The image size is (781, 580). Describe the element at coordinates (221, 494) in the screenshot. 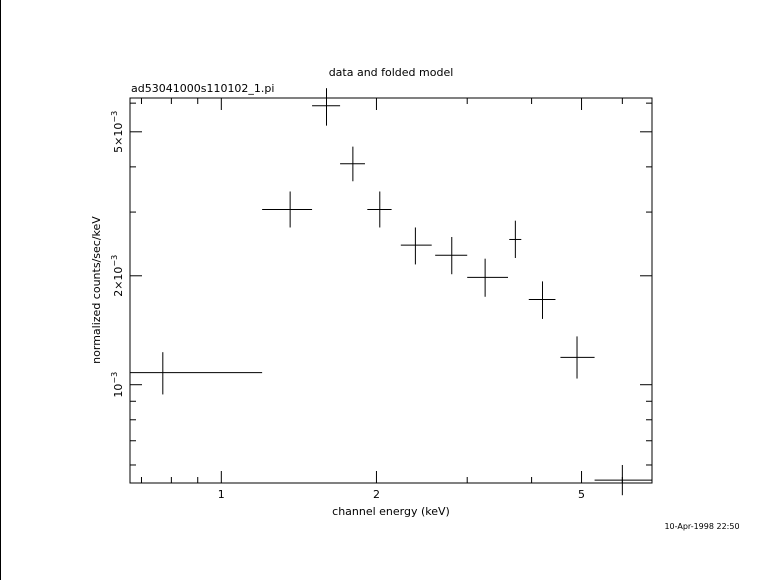

I see `x-tick-label: 1` at that location.